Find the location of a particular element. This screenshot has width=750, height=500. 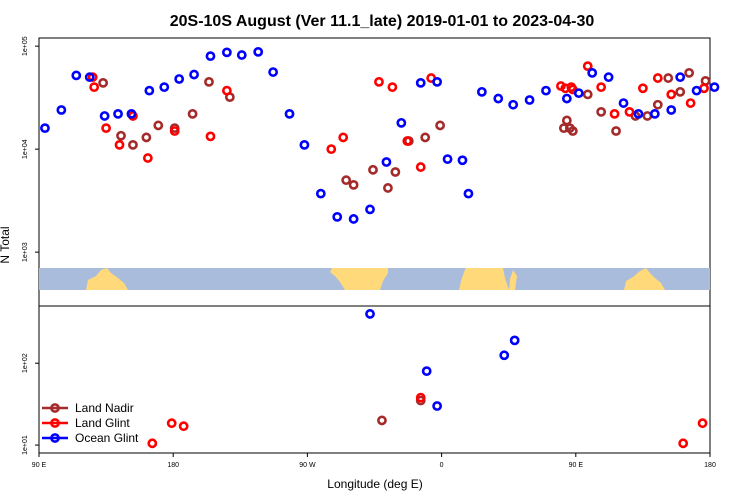

land-australia-repeat is located at coordinates (644, 279).